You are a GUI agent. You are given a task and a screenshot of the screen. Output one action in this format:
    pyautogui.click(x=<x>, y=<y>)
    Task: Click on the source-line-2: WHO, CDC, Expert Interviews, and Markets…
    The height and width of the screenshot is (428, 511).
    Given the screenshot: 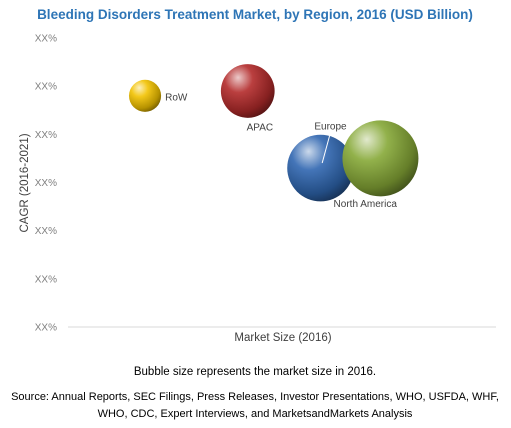 What is the action you would take?
    pyautogui.click(x=255, y=414)
    